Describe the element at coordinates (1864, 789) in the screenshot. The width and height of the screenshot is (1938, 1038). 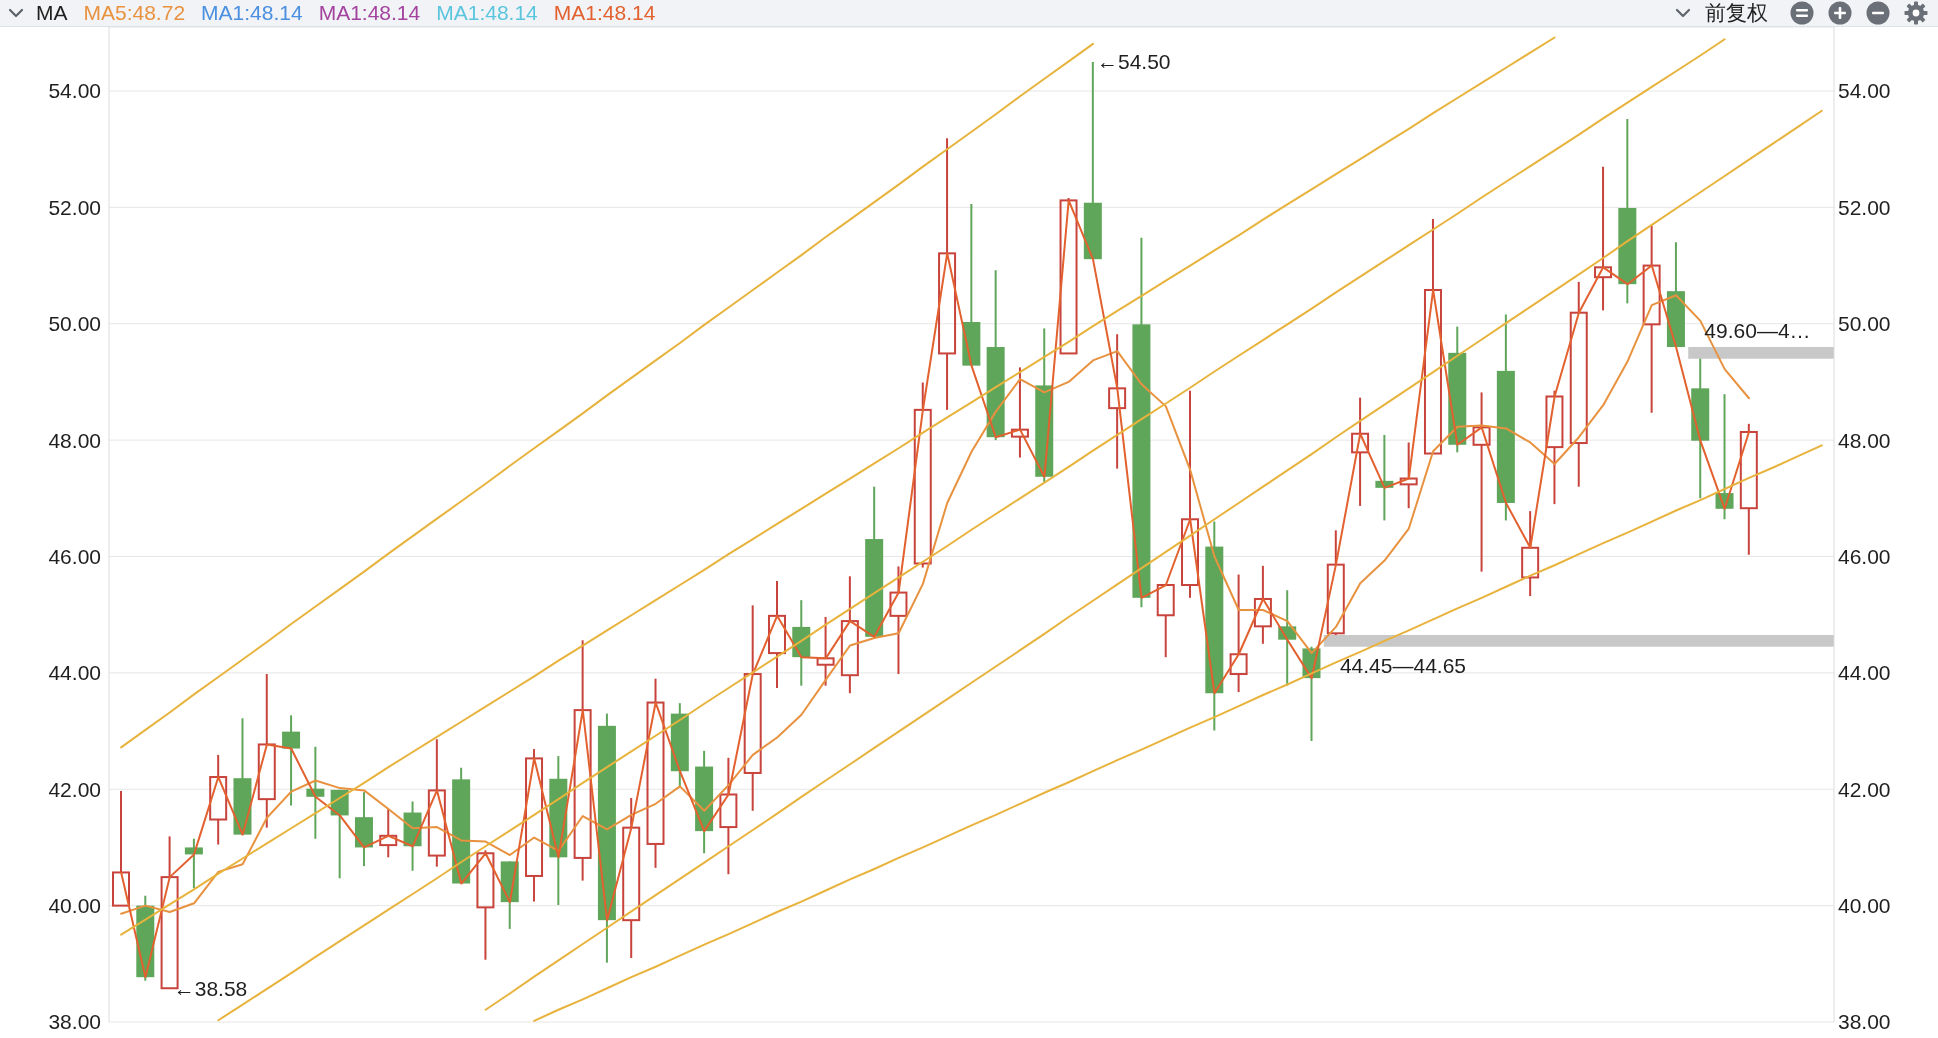
I see `y2-tick-label: 42.00` at that location.